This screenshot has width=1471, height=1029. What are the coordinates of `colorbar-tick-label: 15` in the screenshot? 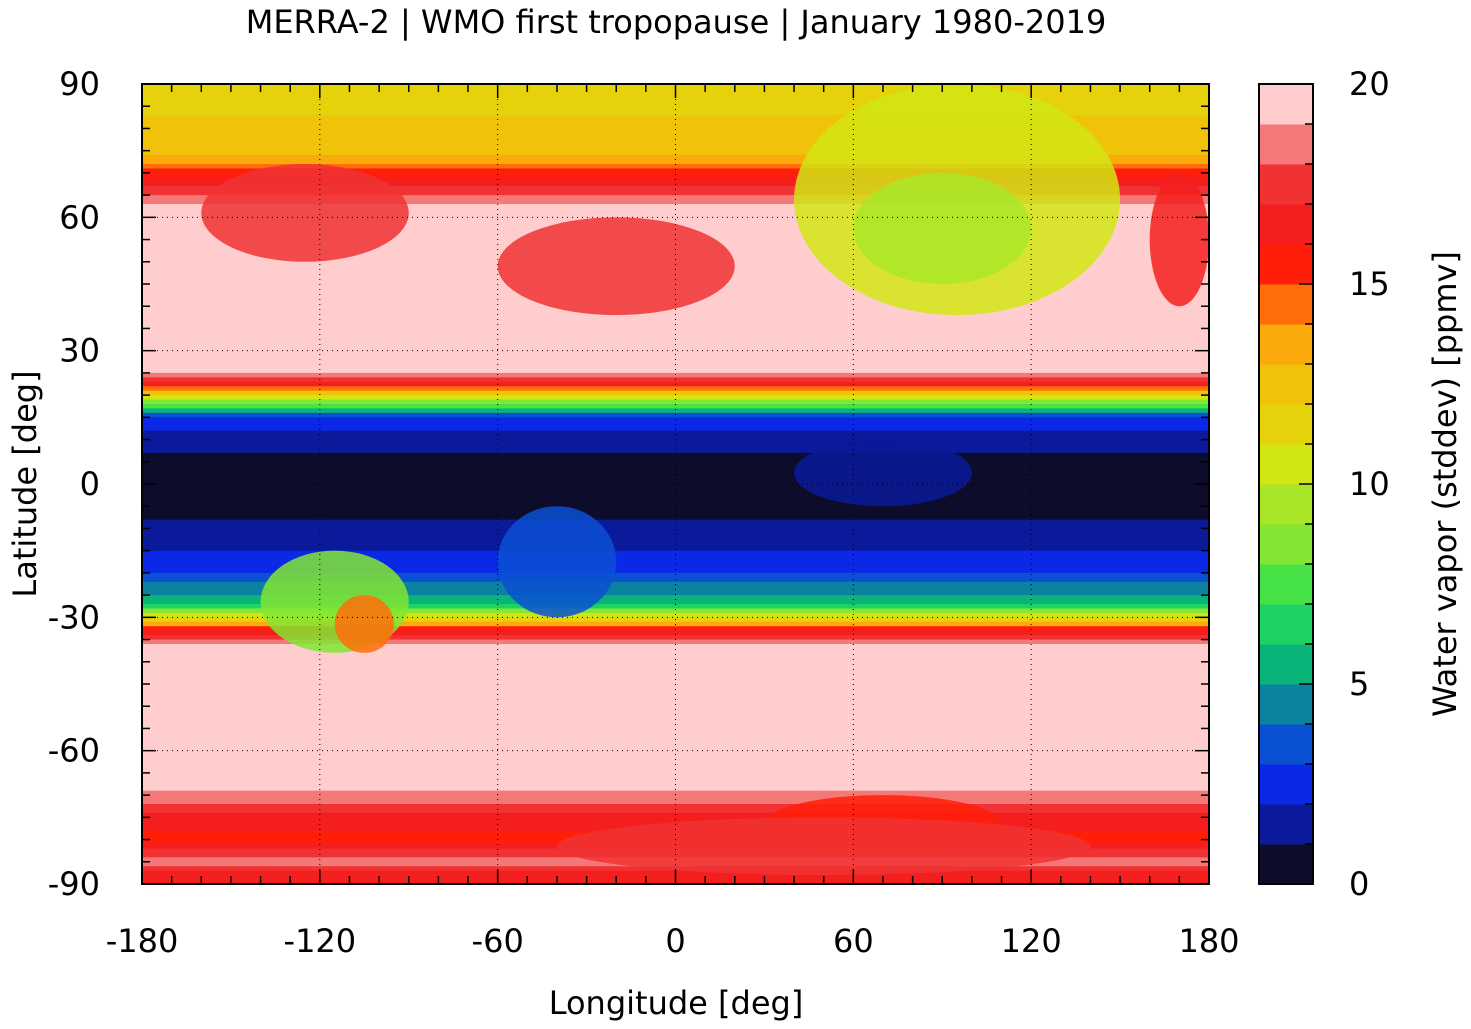 It's located at (1369, 284).